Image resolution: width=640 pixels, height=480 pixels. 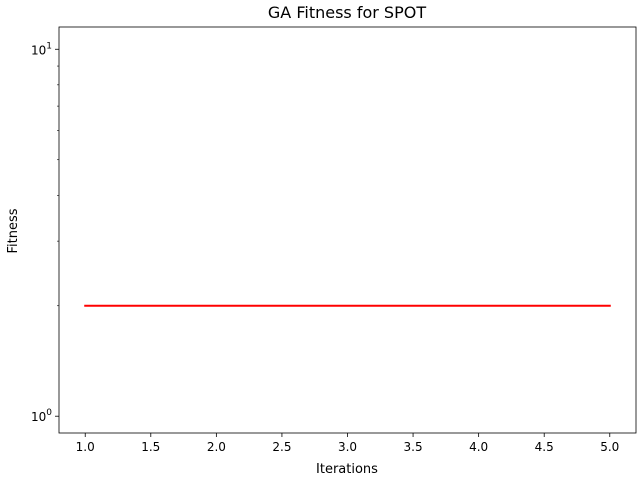 What do you see at coordinates (609, 447) in the screenshot?
I see `x-tick-label: 5.0` at bounding box center [609, 447].